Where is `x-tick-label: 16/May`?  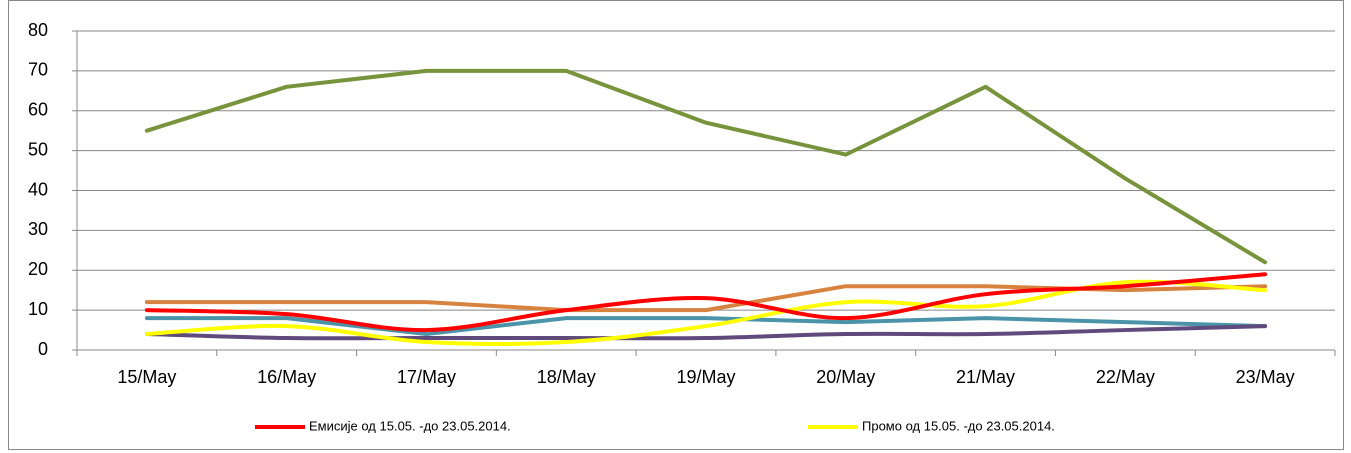 x-tick-label: 16/May is located at coordinates (286, 377).